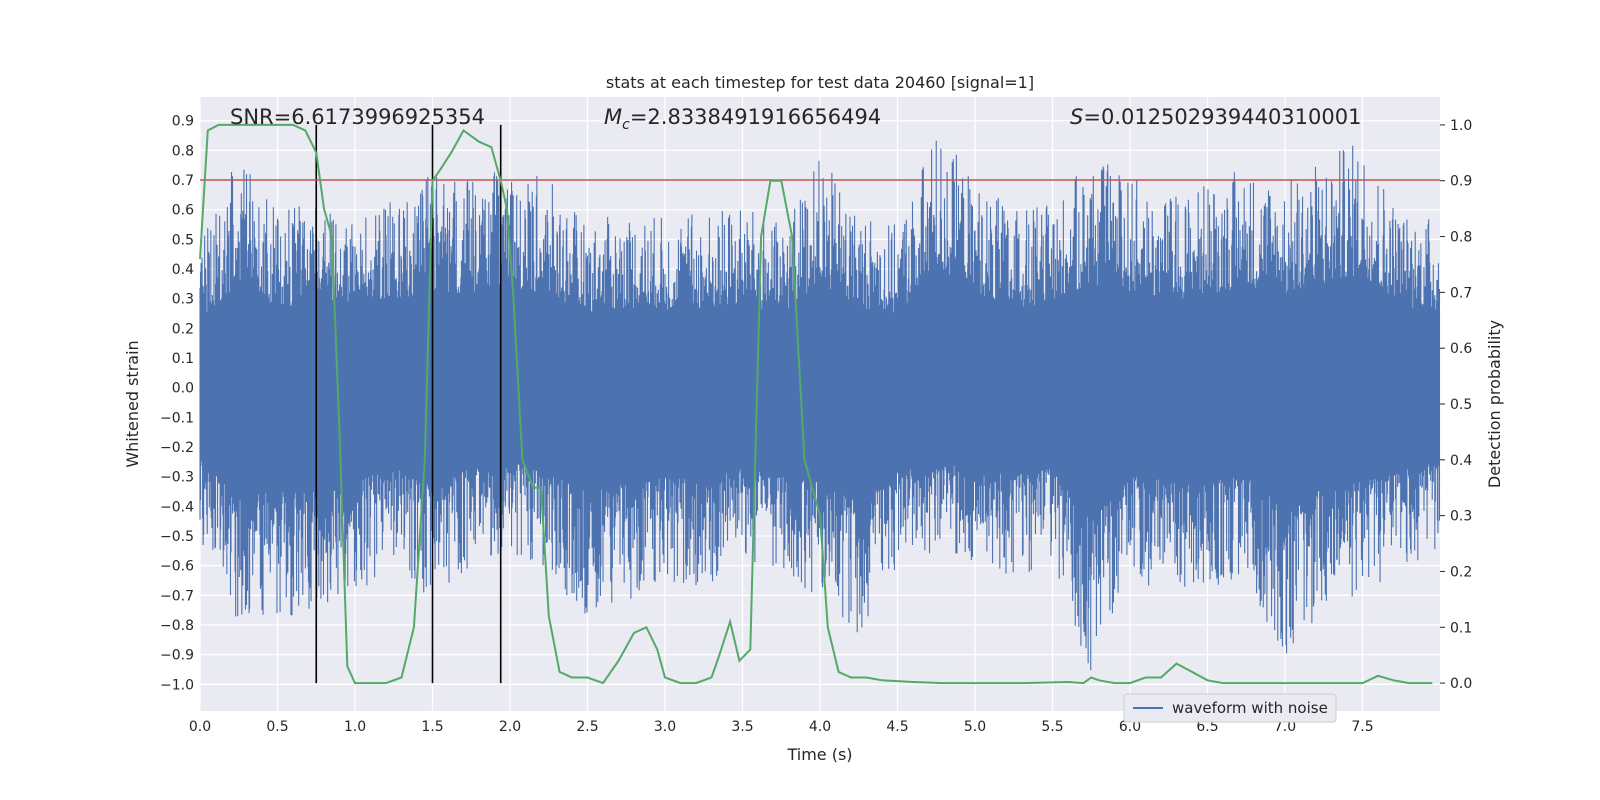 The height and width of the screenshot is (800, 1600). Describe the element at coordinates (355, 727) in the screenshot. I see `x-tick-label-2: 1.0` at that location.